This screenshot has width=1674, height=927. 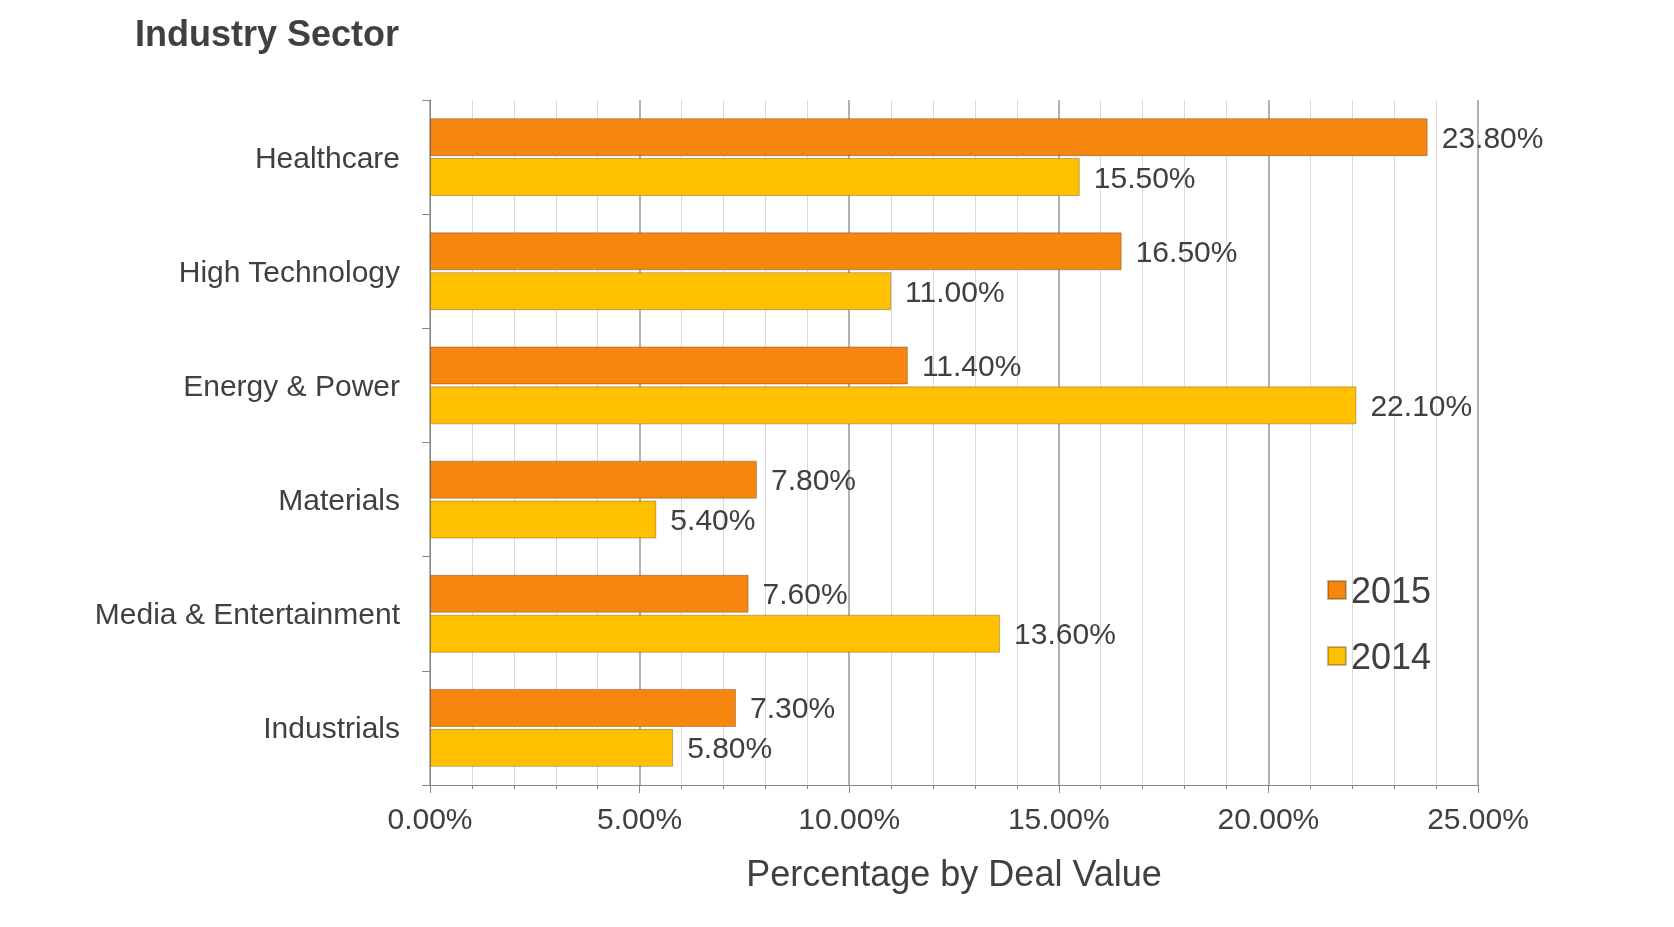 I want to click on legend-label: 2015, so click(x=1391, y=590).